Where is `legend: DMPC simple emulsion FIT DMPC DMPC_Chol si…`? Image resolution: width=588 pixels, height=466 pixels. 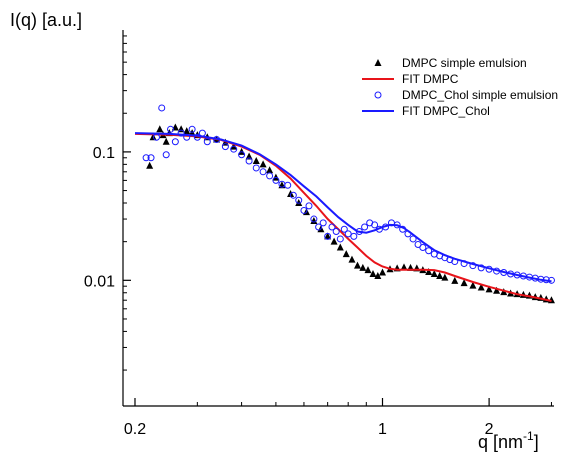
legend: DMPC simple emulsion FIT DMPC DMPC_Chol si… is located at coordinates (460, 87).